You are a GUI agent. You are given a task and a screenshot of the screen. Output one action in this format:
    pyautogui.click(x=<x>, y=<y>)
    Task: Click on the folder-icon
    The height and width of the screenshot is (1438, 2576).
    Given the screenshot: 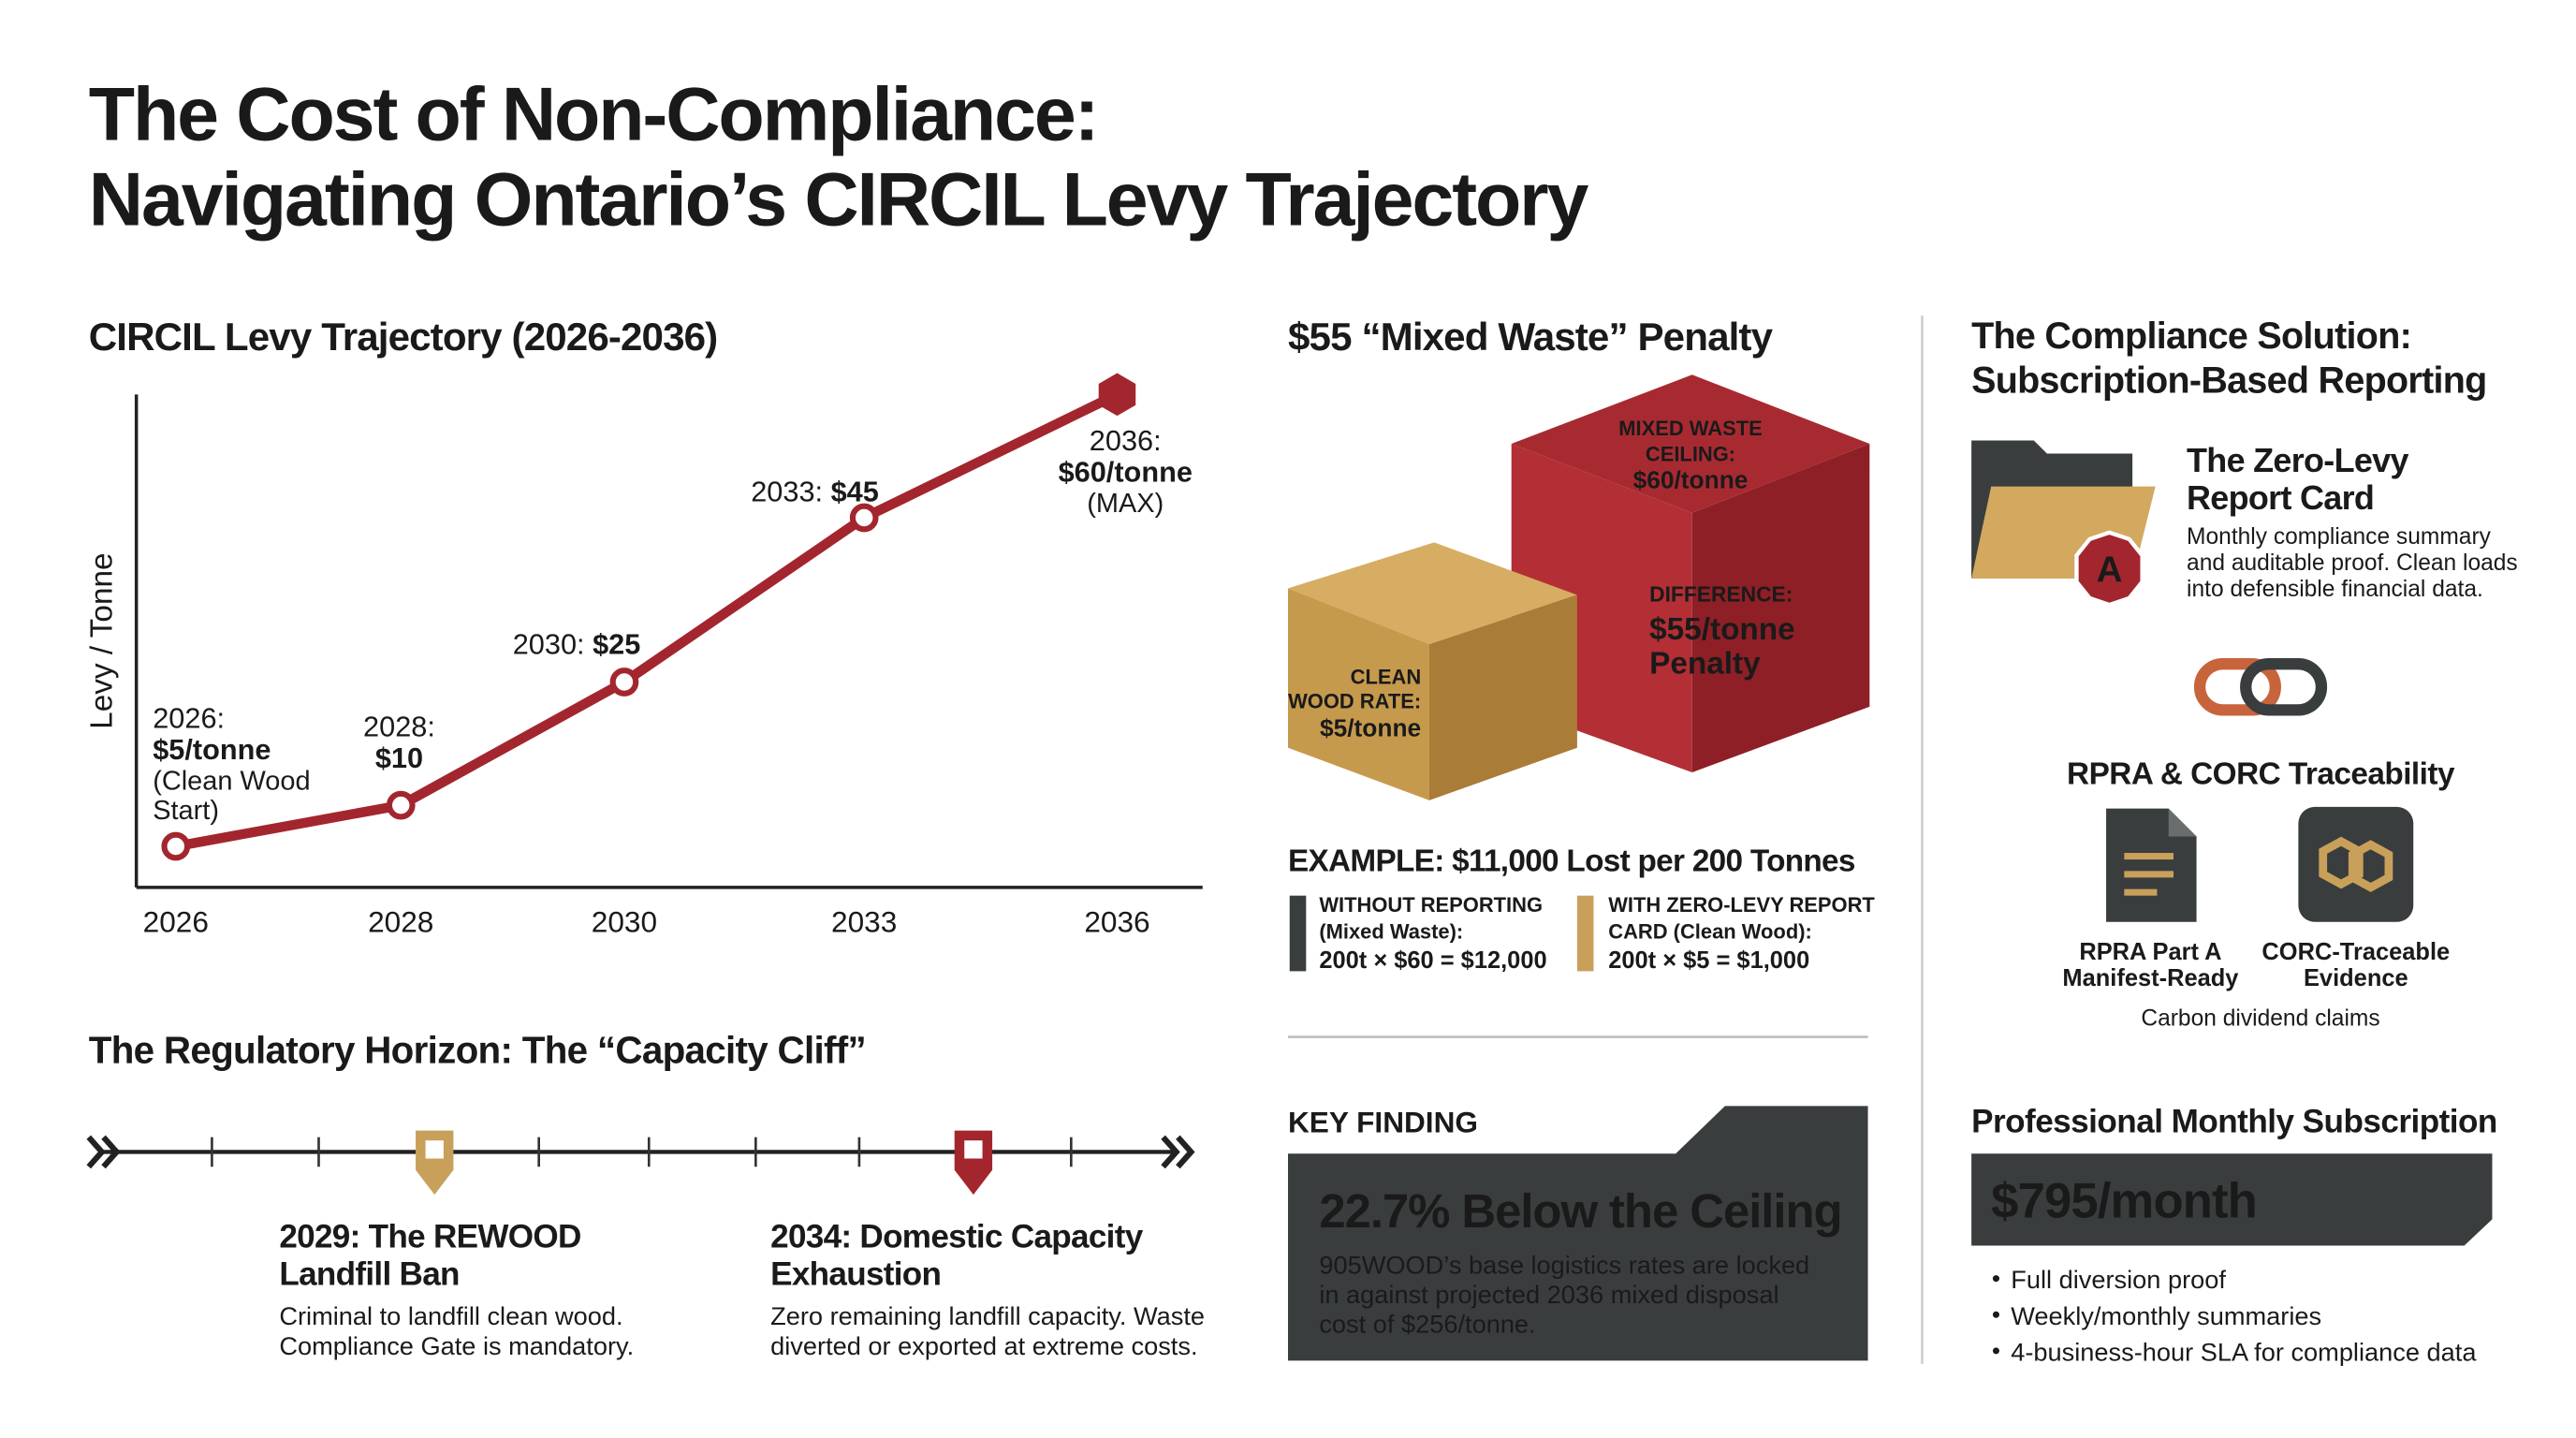 What is the action you would take?
    pyautogui.click(x=2063, y=524)
    